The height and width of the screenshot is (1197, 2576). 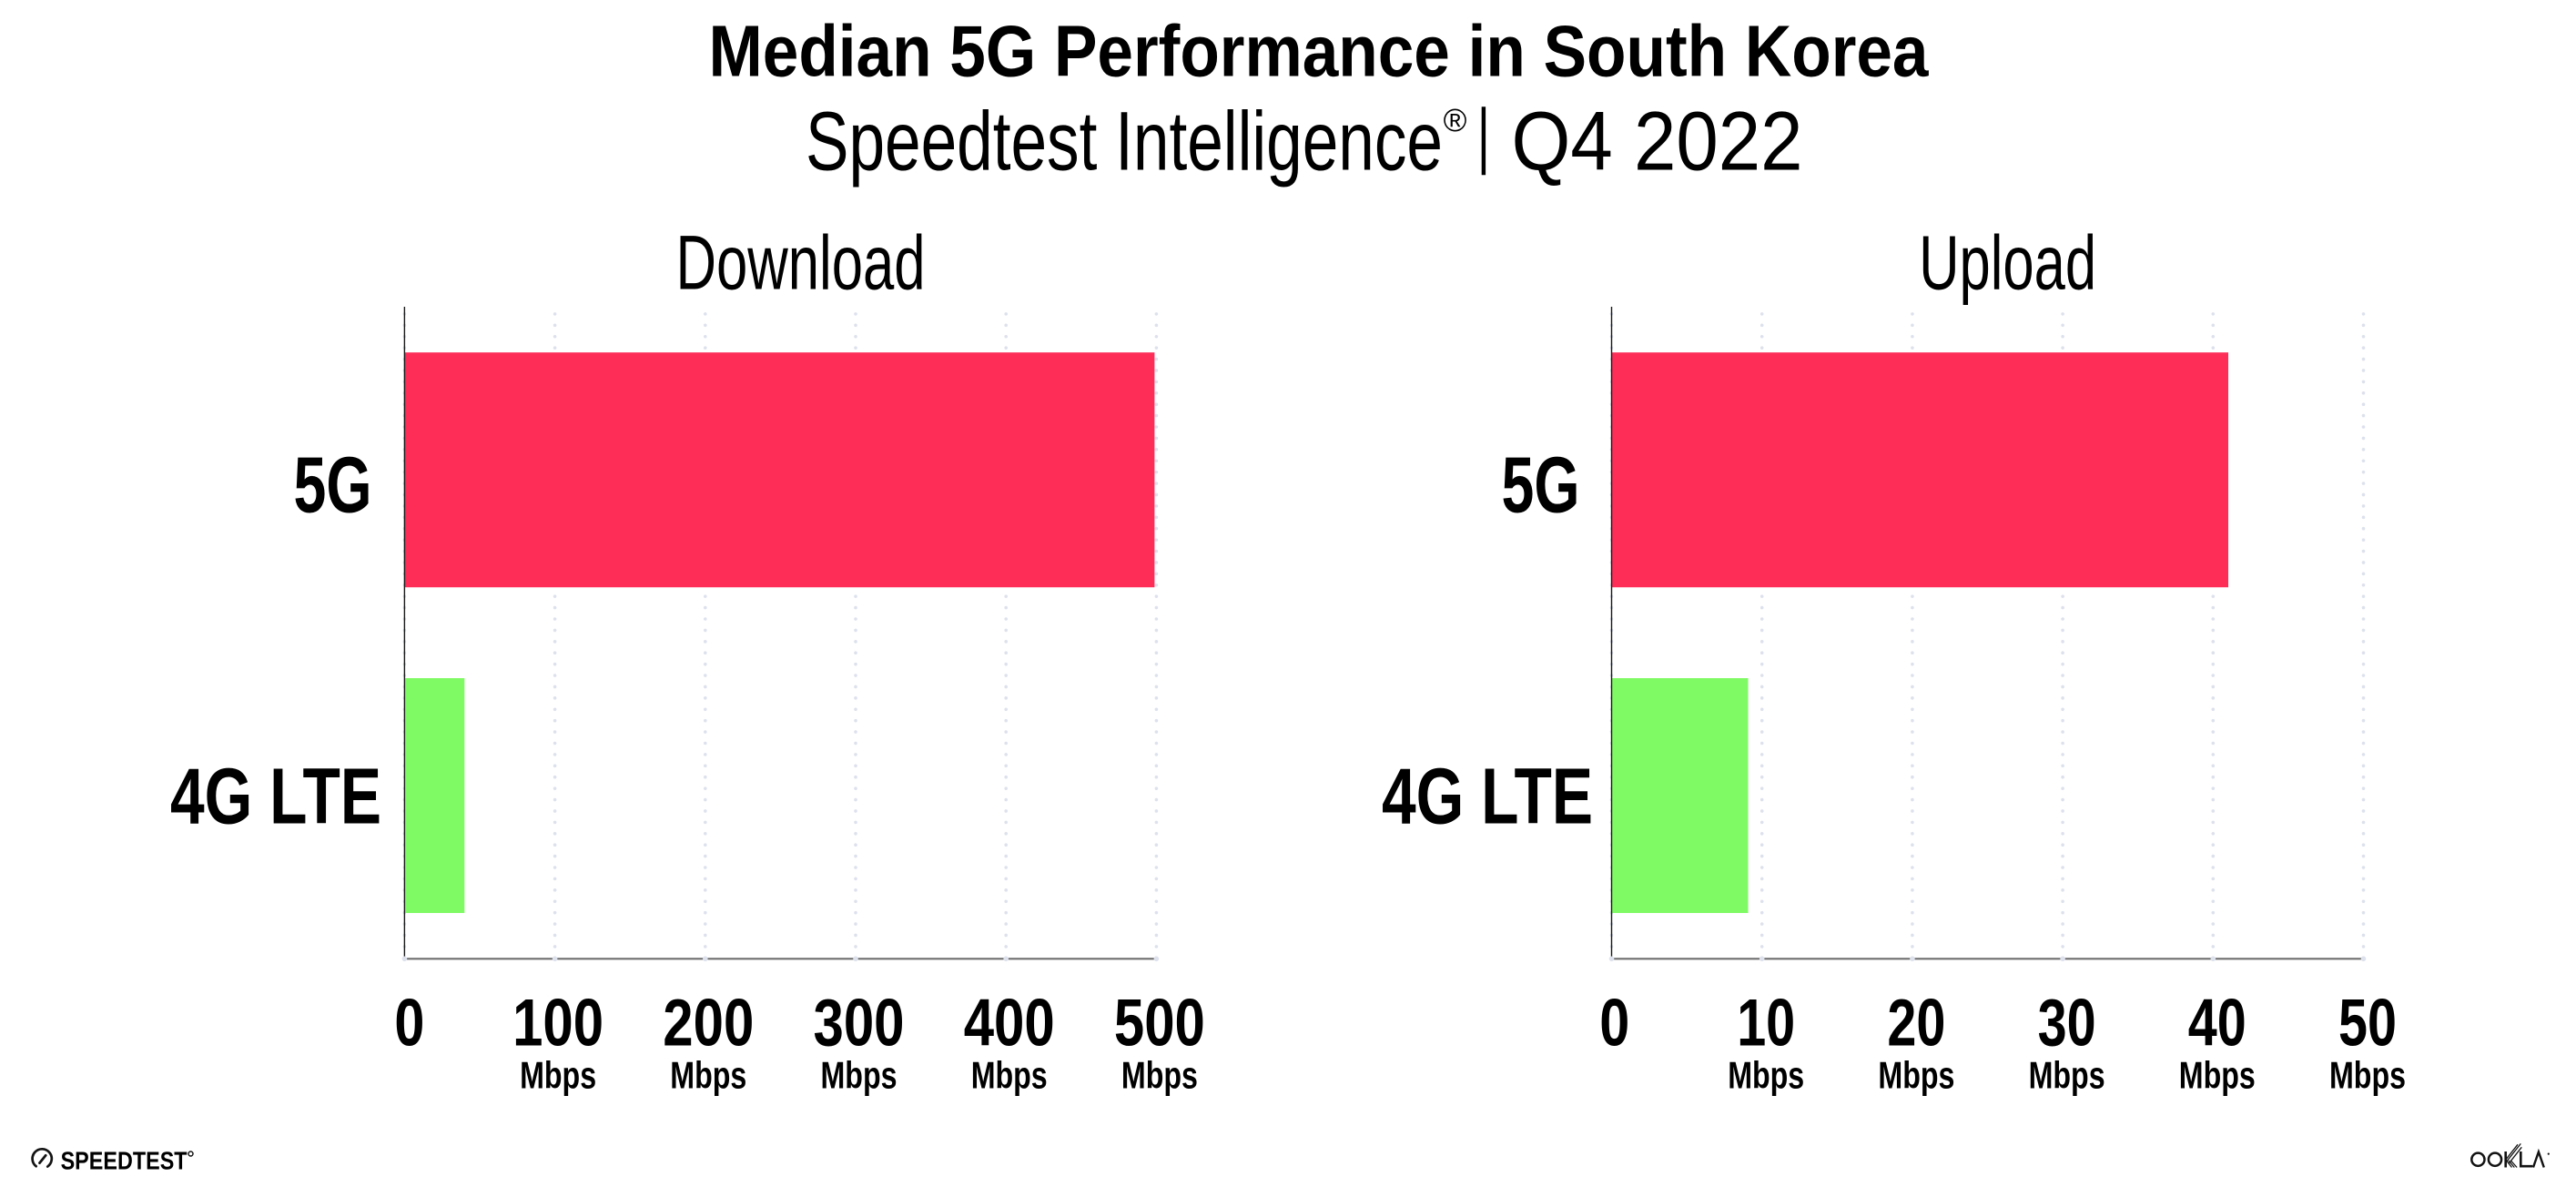 What do you see at coordinates (1766, 1023) in the screenshot?
I see `svg-text: 10` at bounding box center [1766, 1023].